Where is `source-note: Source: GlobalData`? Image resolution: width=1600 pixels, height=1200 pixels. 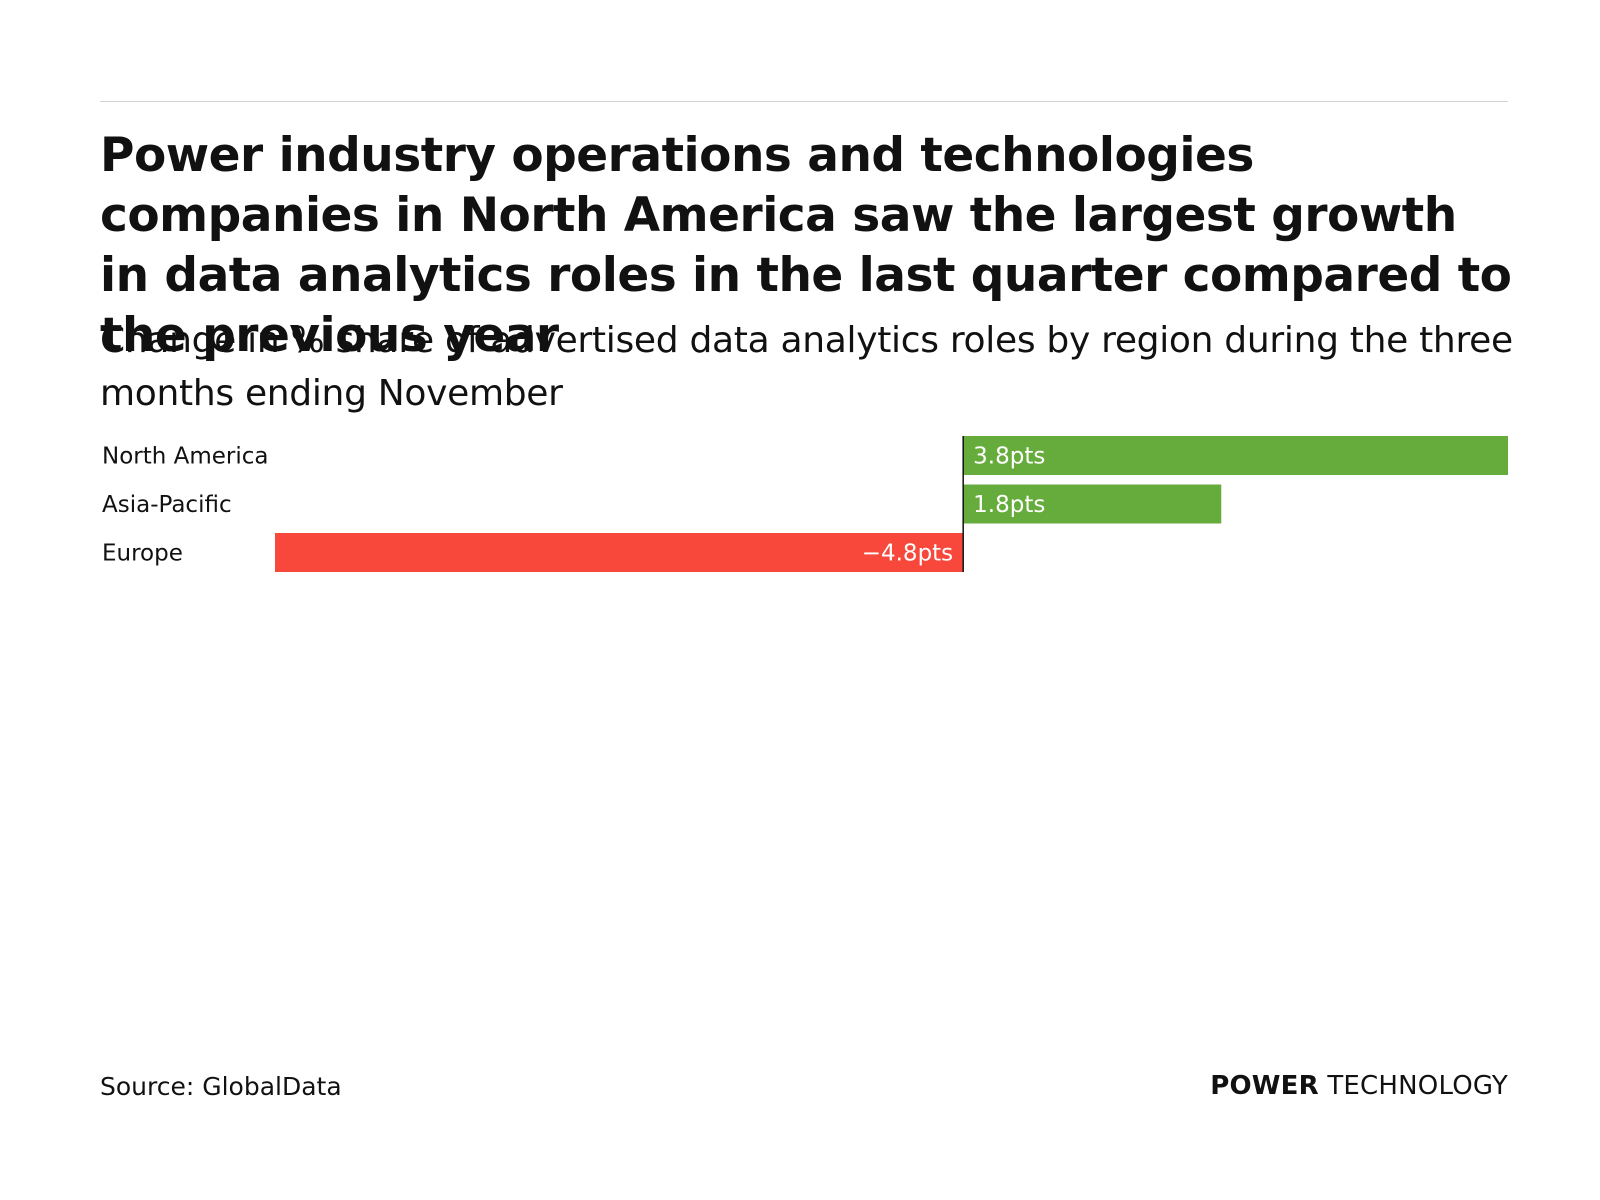 source-note: Source: GlobalData is located at coordinates (221, 1086).